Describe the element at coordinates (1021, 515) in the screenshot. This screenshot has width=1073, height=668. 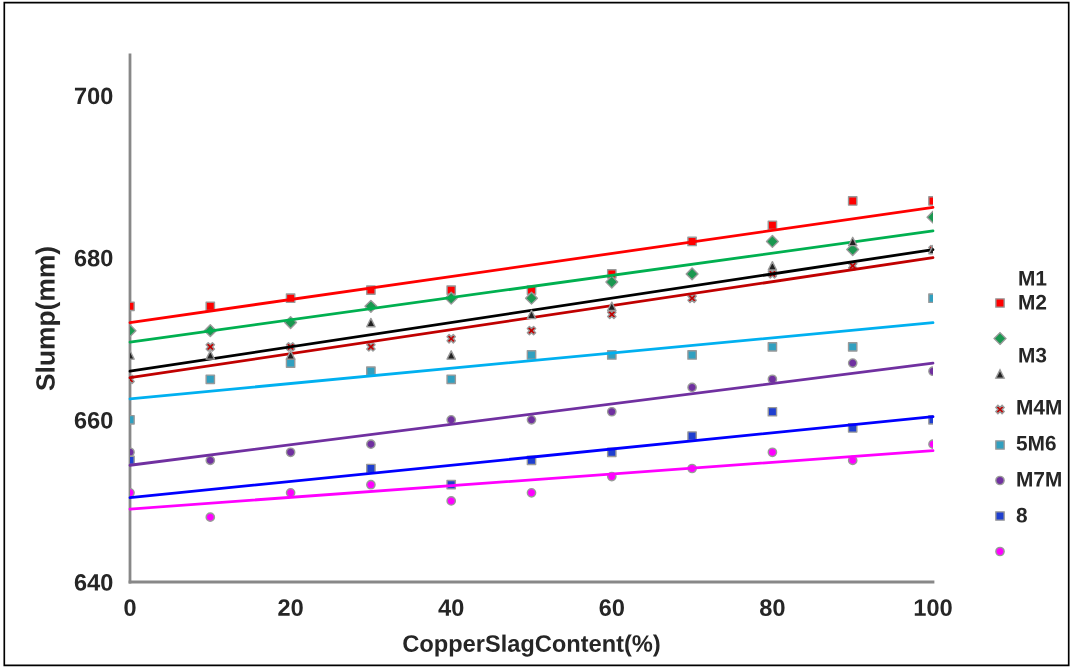
I see `text: 8` at that location.